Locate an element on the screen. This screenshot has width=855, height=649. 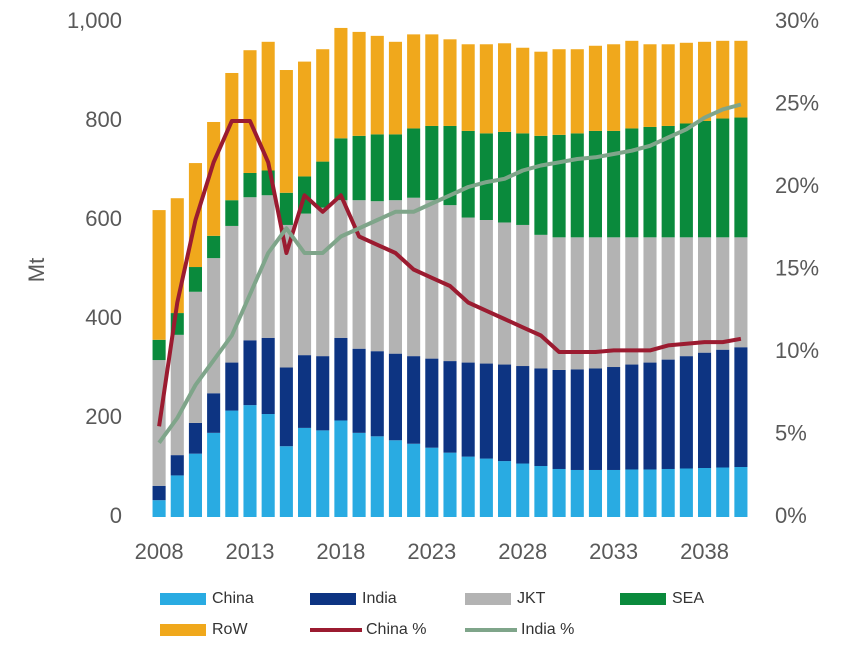
x-tick-label: 2028 is located at coordinates (522, 551).